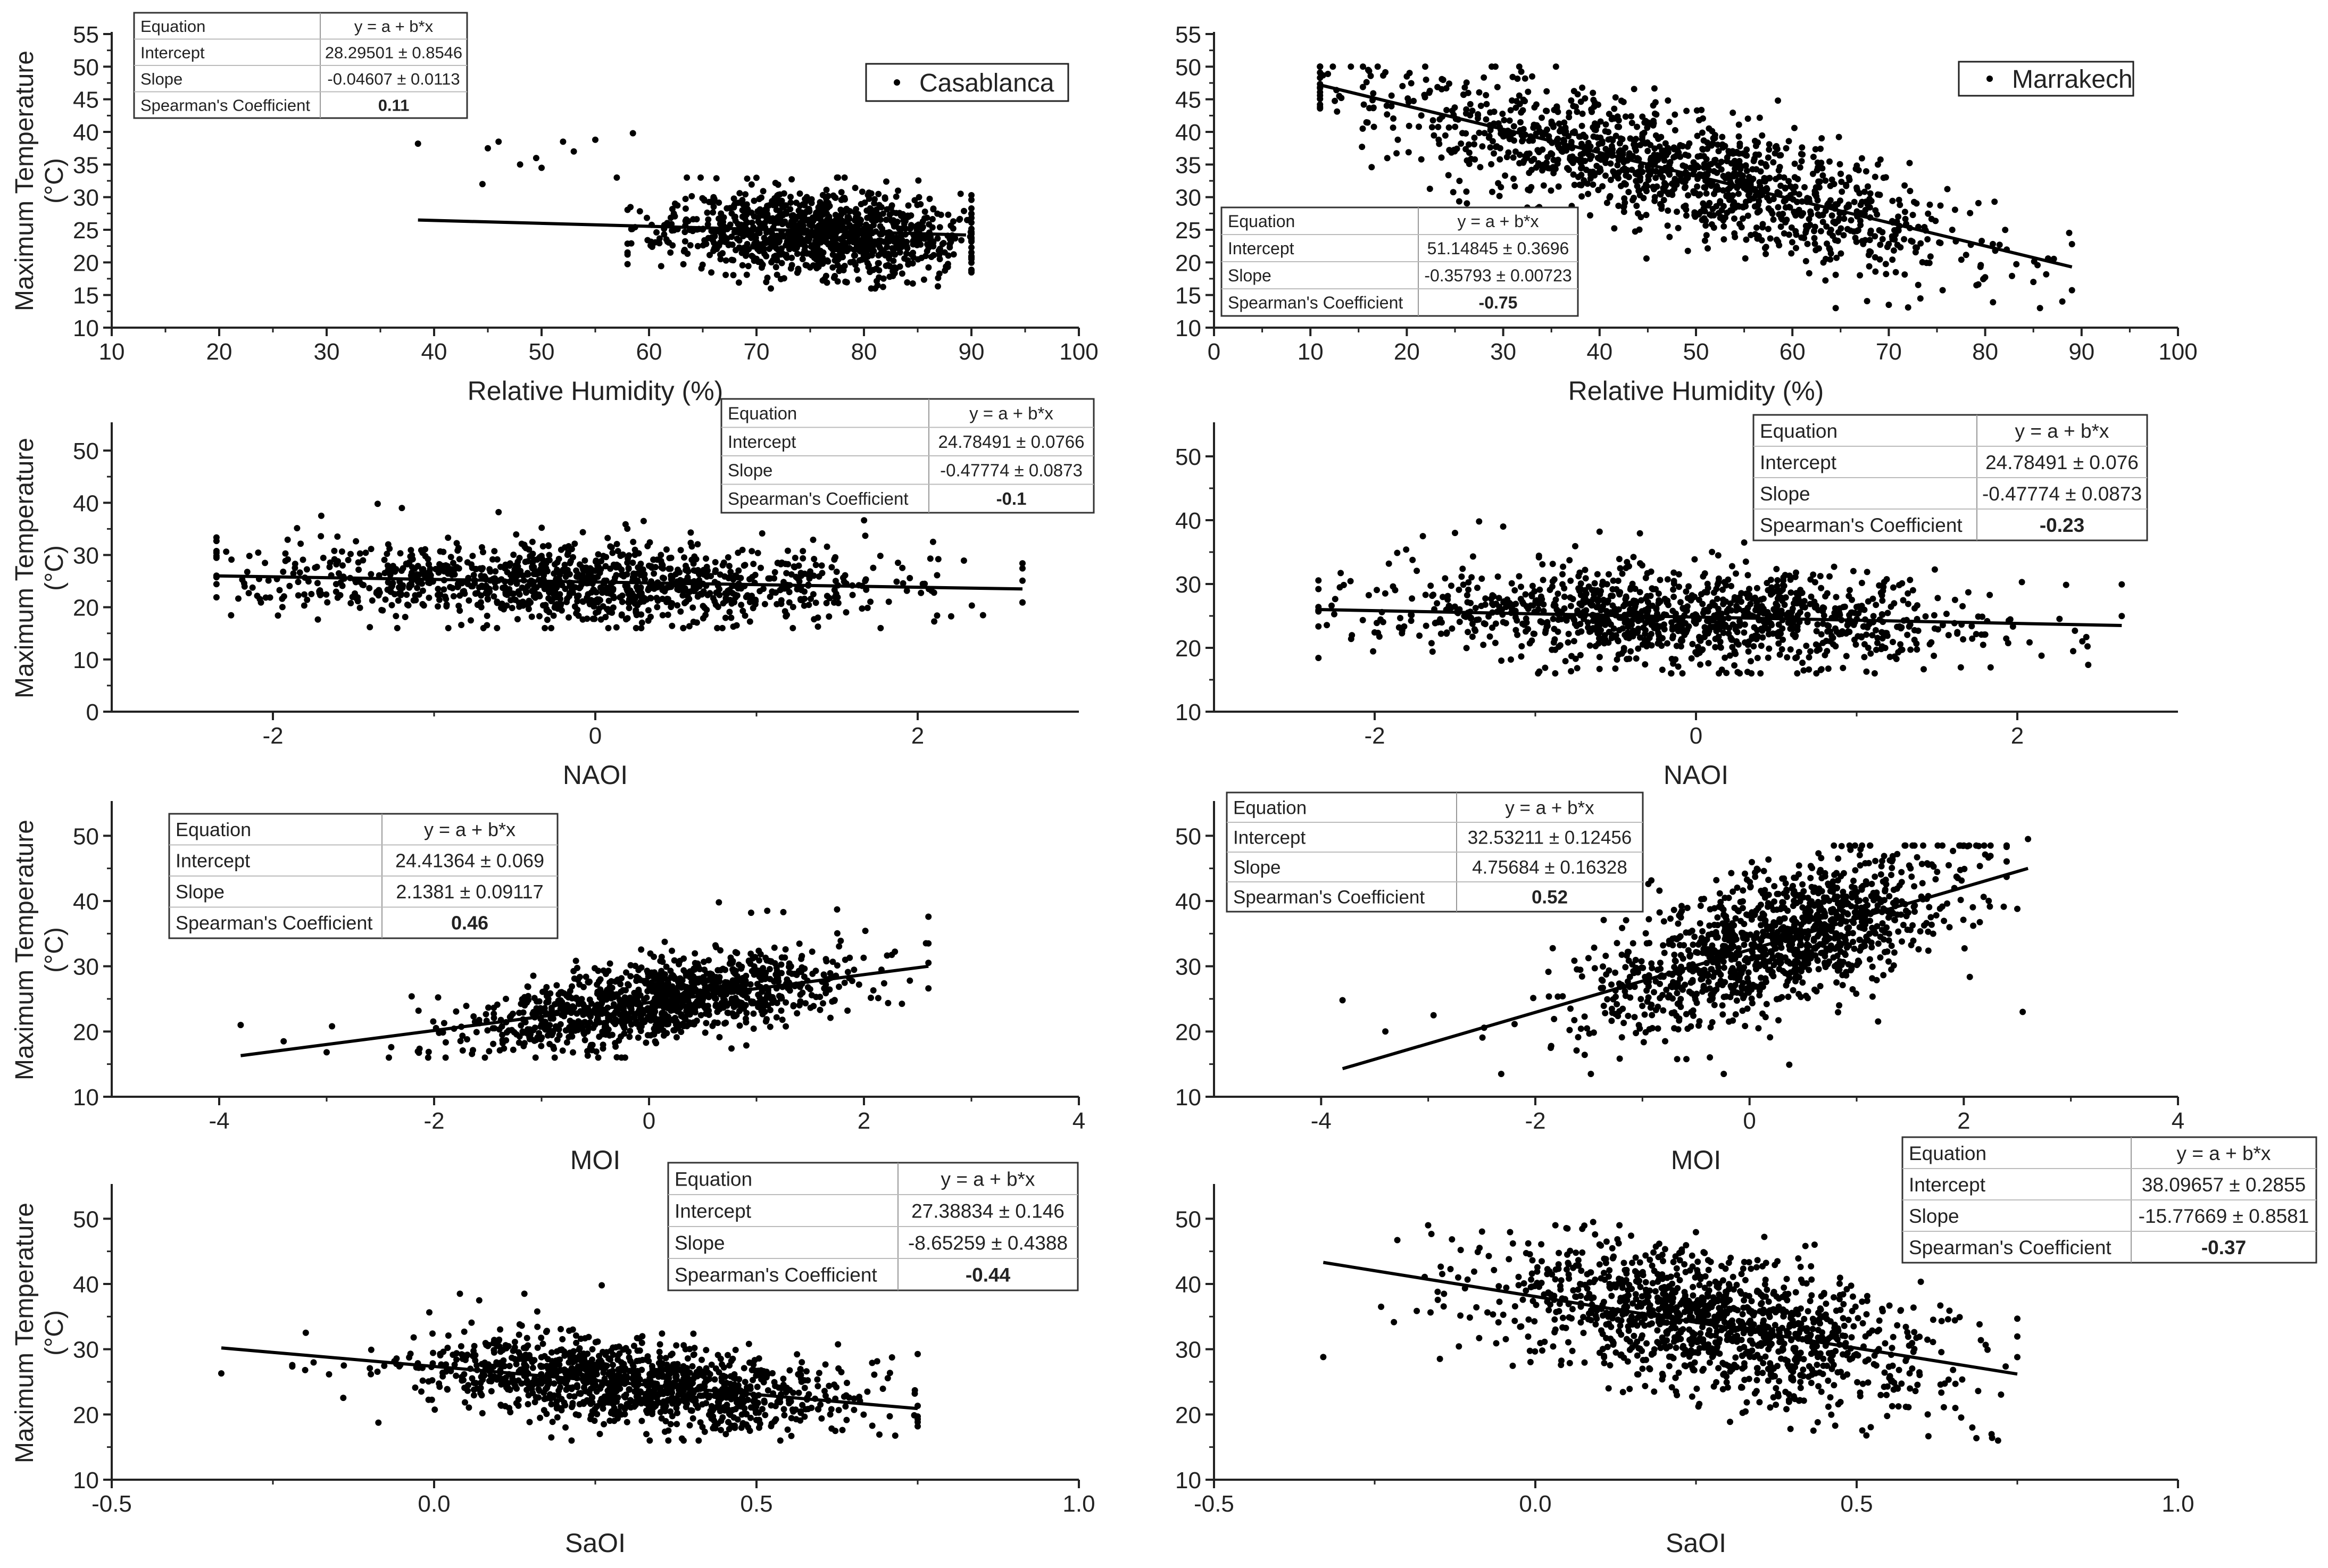 The width and height of the screenshot is (2328, 1568). I want to click on y-axis-label-unit: (°C), so click(54, 181).